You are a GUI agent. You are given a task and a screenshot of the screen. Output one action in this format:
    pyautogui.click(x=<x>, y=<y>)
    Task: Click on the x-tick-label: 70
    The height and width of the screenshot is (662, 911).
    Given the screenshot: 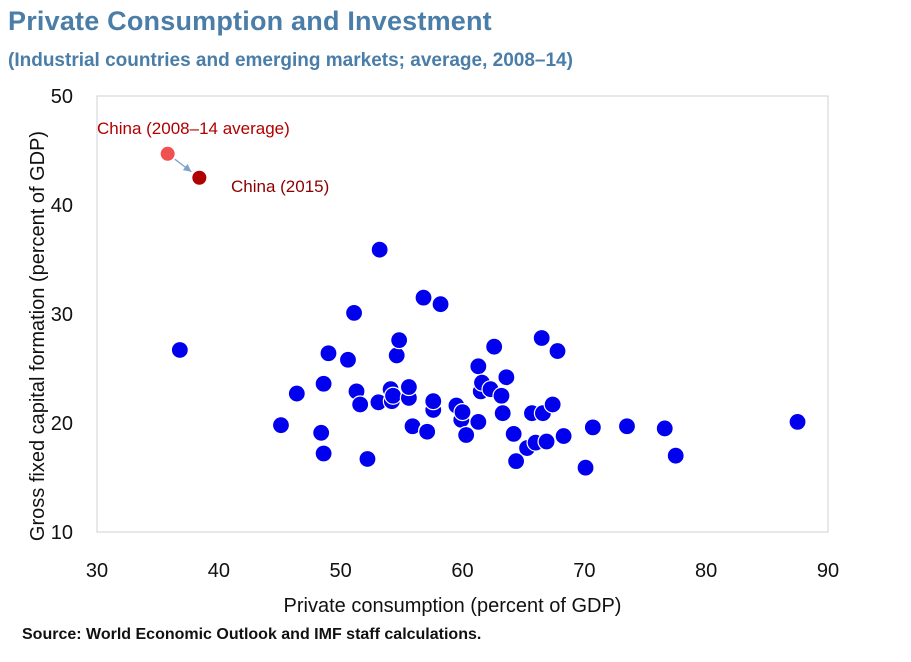 What is the action you would take?
    pyautogui.click(x=584, y=571)
    